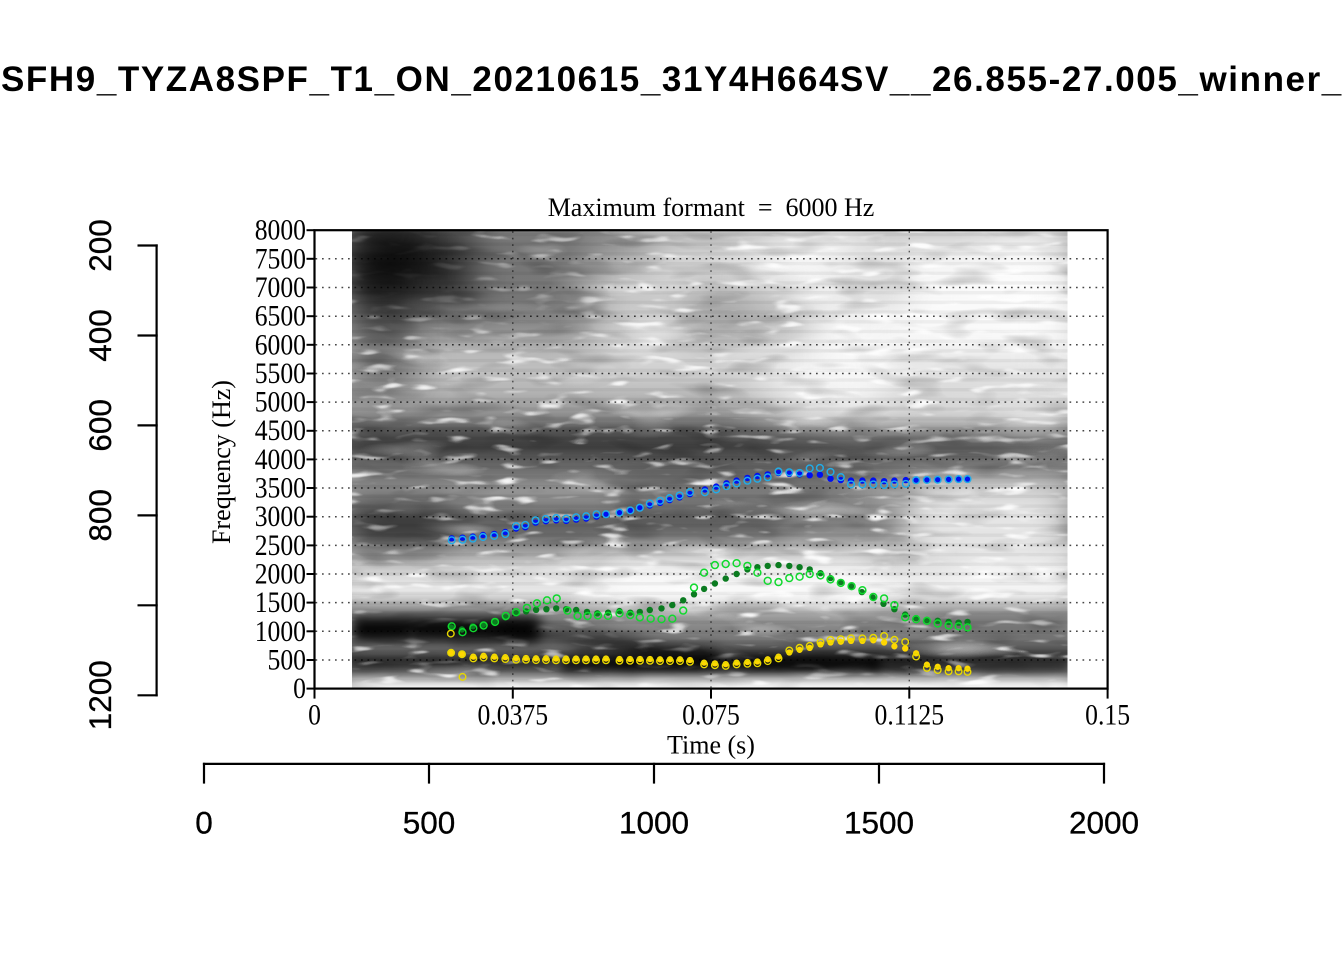 Image resolution: width=1344 pixels, height=960 pixels. Describe the element at coordinates (280, 315) in the screenshot. I see `svg-text: 6500` at that location.